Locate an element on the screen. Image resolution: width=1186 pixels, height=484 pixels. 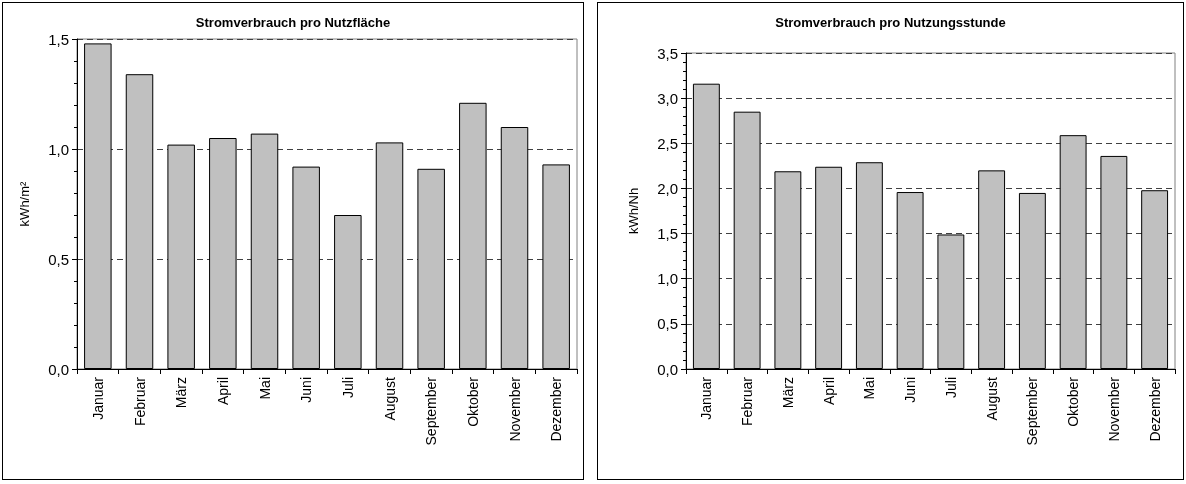
chart-title: Stromverbrauch pro Nutzungsstunde is located at coordinates (890, 22).